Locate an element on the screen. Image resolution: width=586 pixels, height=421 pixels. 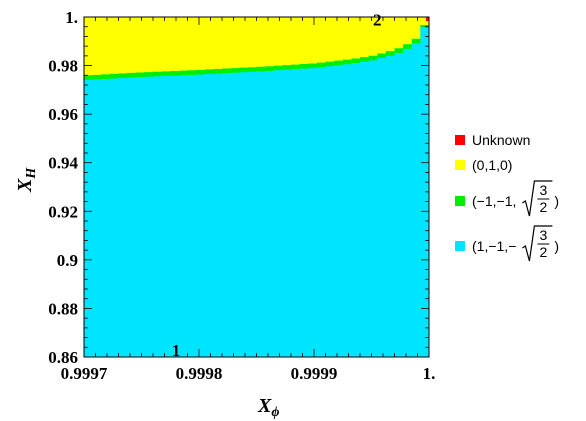
legend-label-unknown: Unknown is located at coordinates (501, 140).